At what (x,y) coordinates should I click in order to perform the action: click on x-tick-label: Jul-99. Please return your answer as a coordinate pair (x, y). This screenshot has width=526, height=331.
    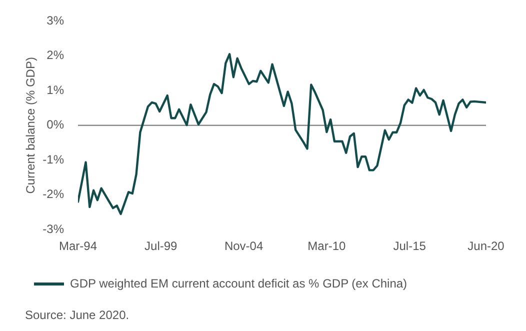
    Looking at the image, I should click on (161, 246).